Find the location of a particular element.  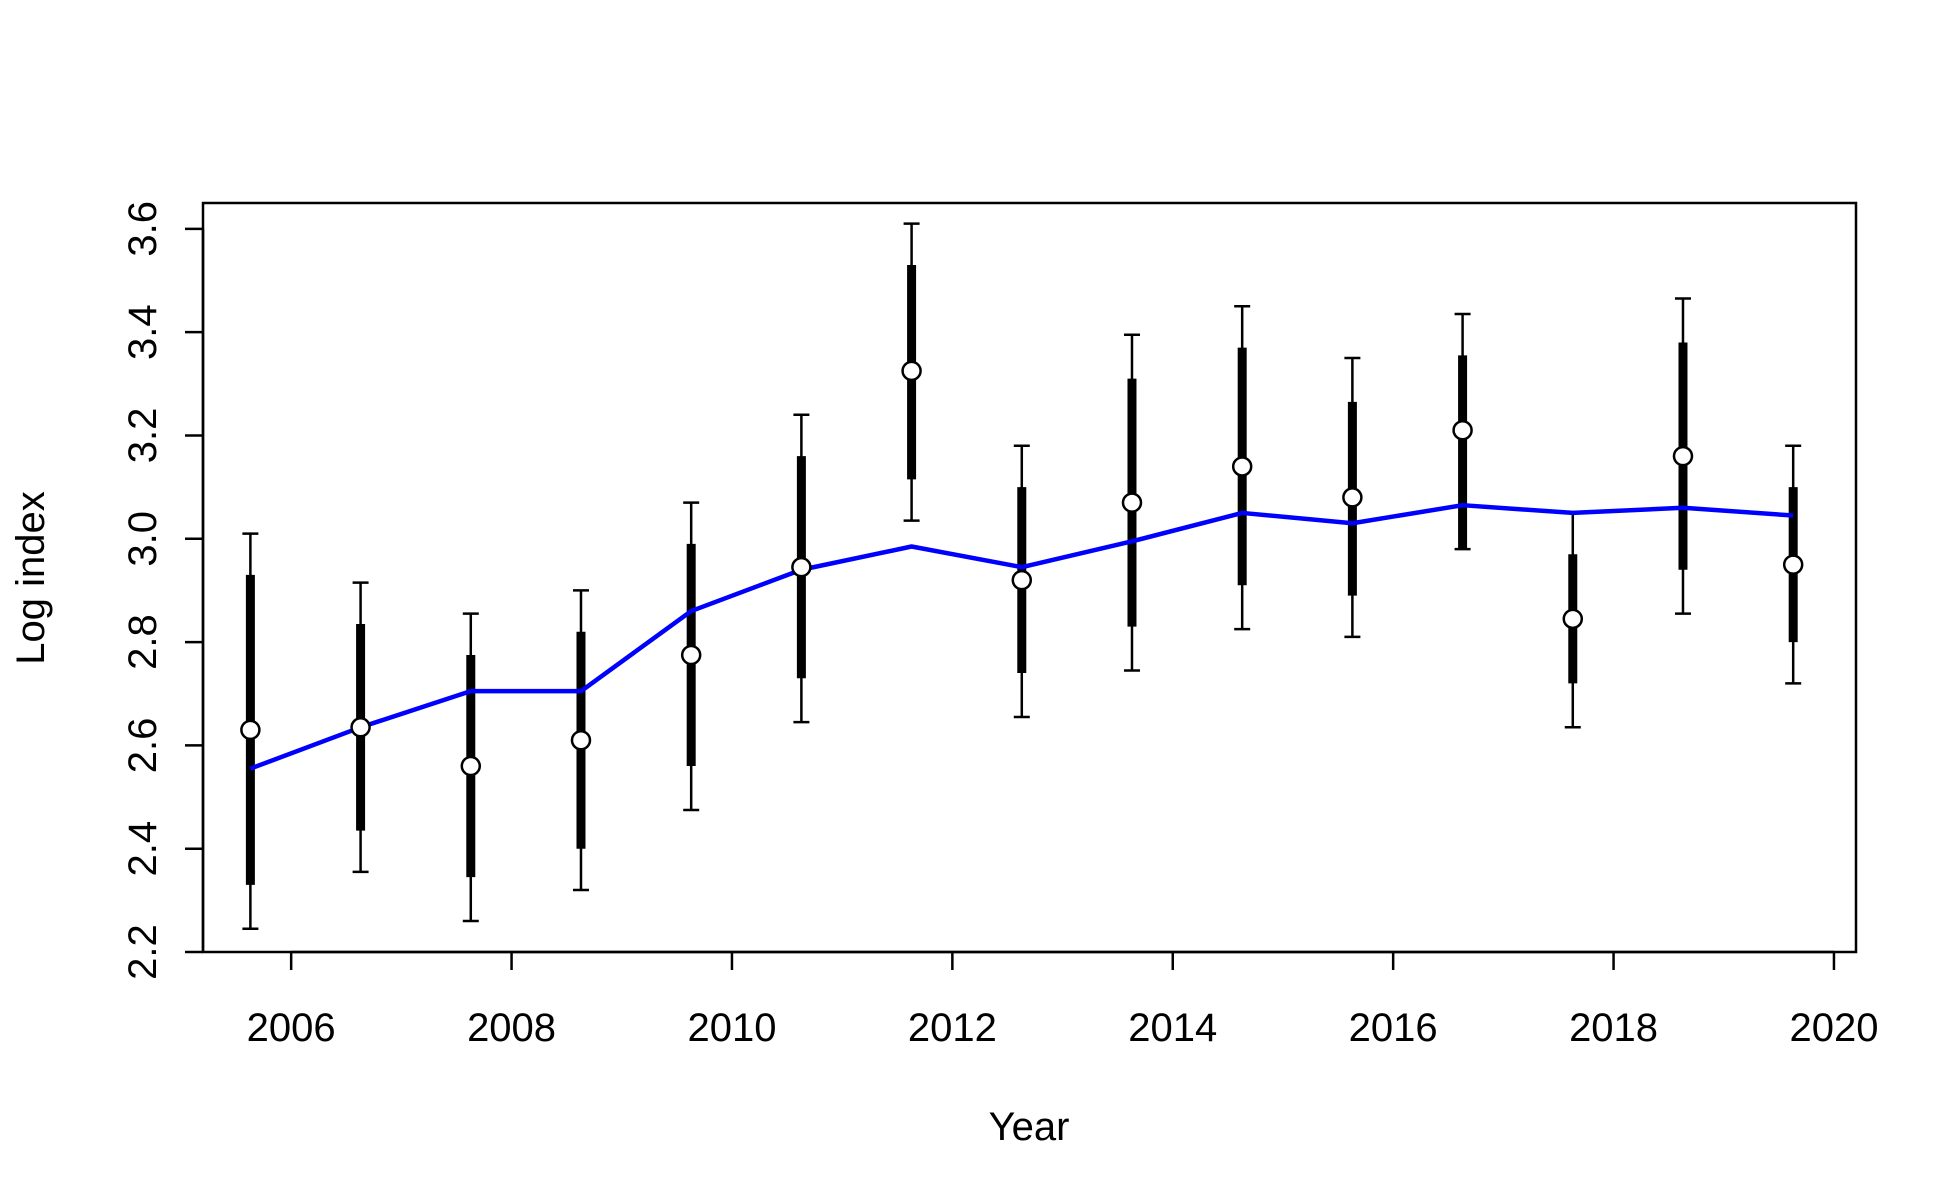

x-tick-label: 2012 is located at coordinates (952, 1028).